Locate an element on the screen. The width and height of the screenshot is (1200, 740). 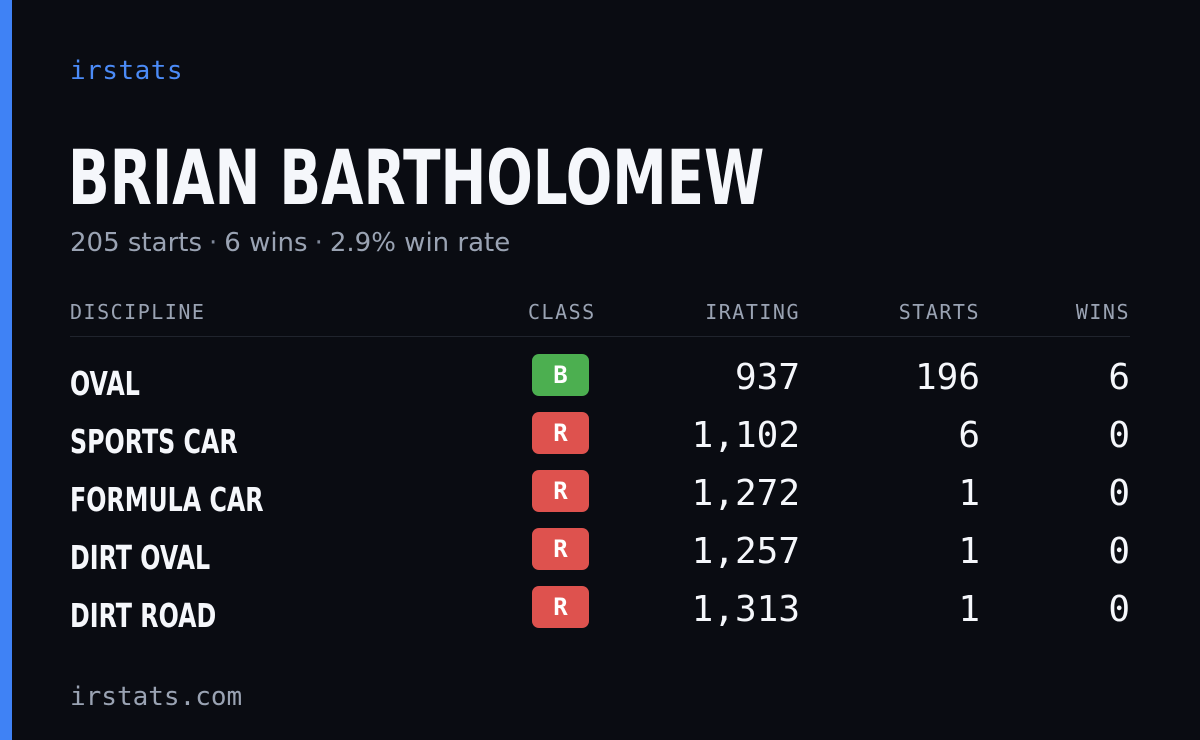
table-row: SPORTS CAR R 1,102 6 0 is located at coordinates (600, 437).